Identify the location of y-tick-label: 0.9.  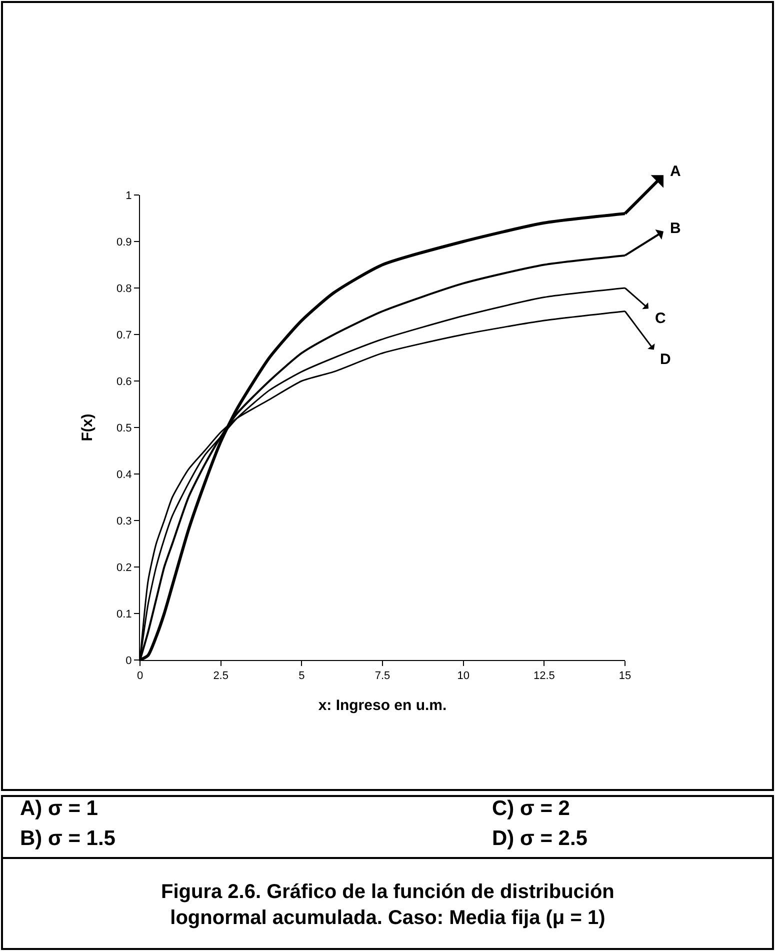
(124, 242).